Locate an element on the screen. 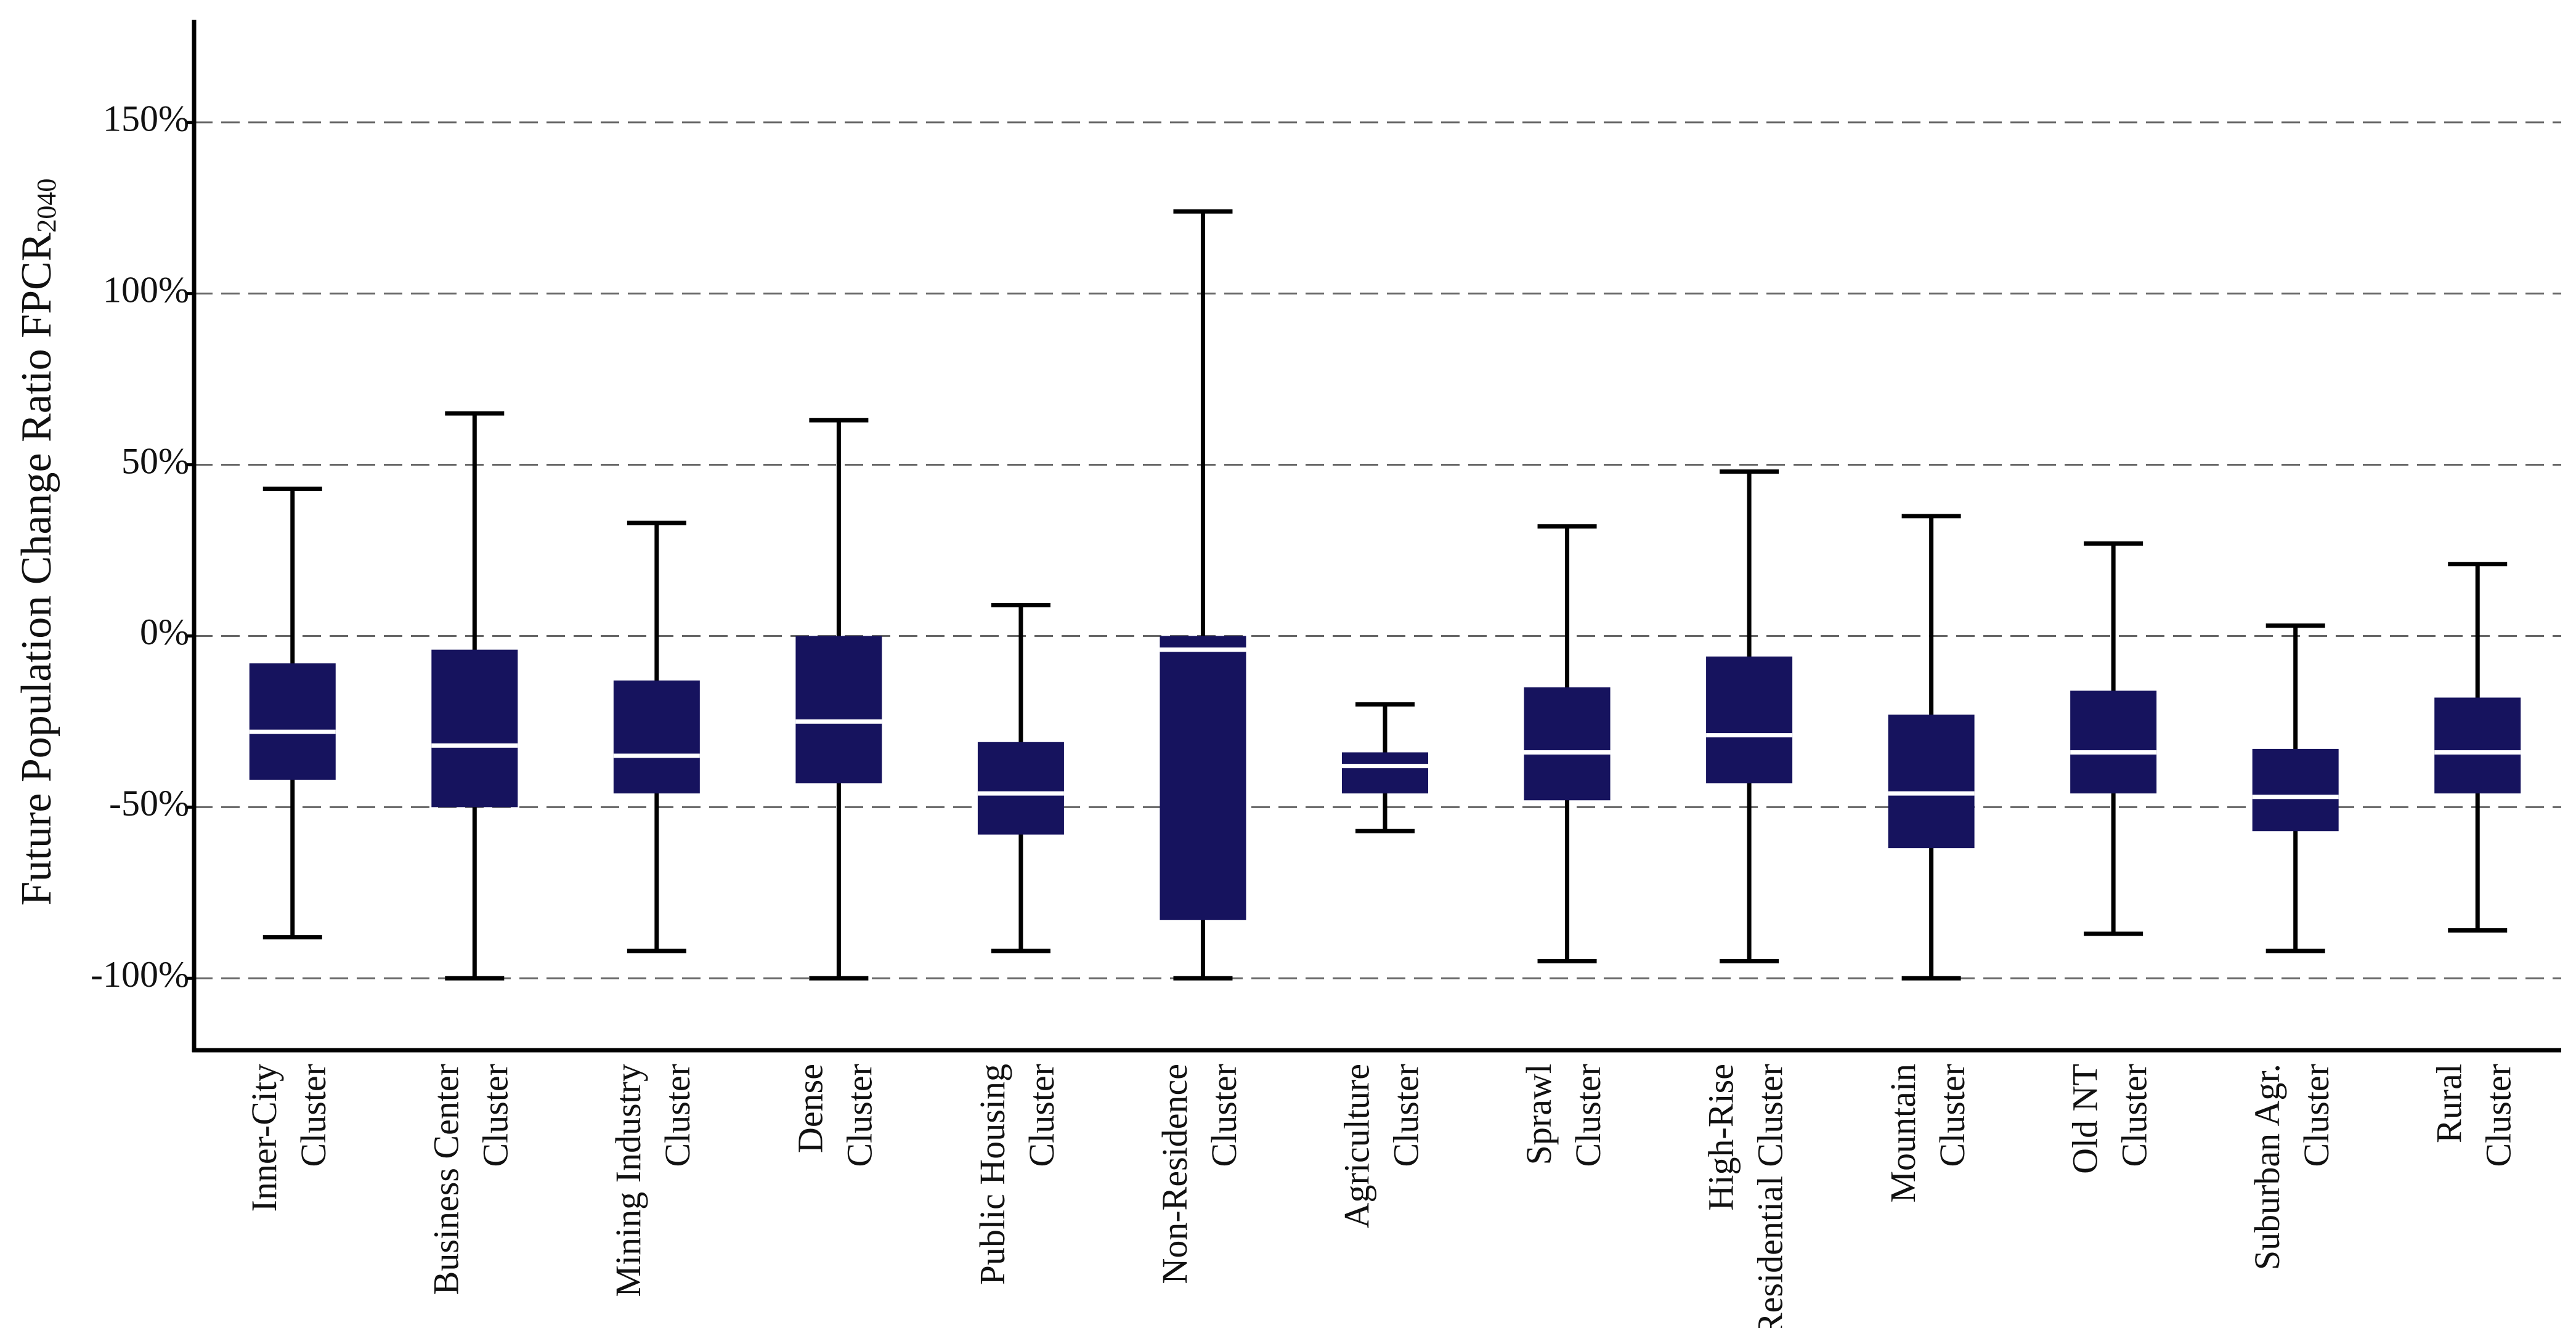 Image resolution: width=2576 pixels, height=1328 pixels. x-tick-label: Public Housing is located at coordinates (992, 1174).